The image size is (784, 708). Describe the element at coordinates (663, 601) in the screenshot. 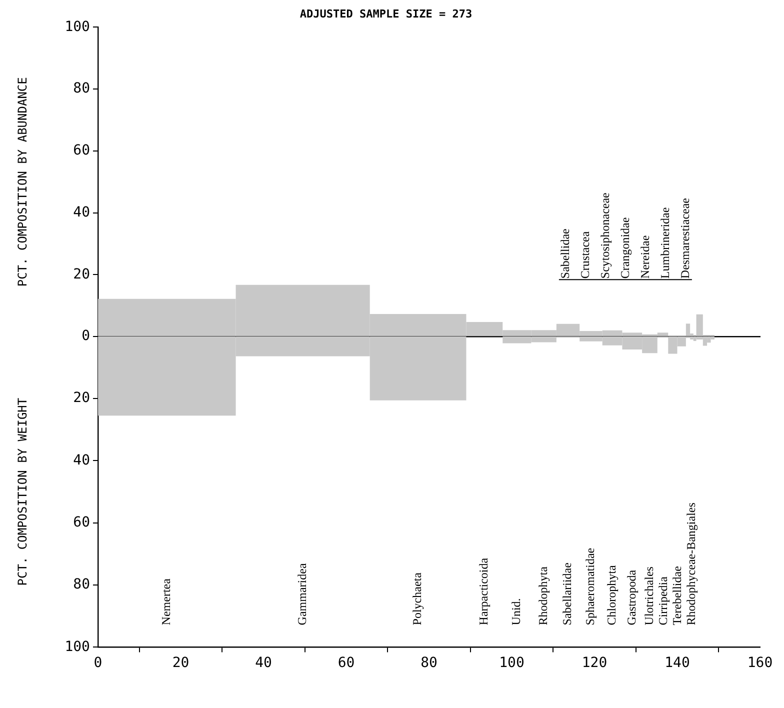

I see `annotation: Cirripedia` at that location.